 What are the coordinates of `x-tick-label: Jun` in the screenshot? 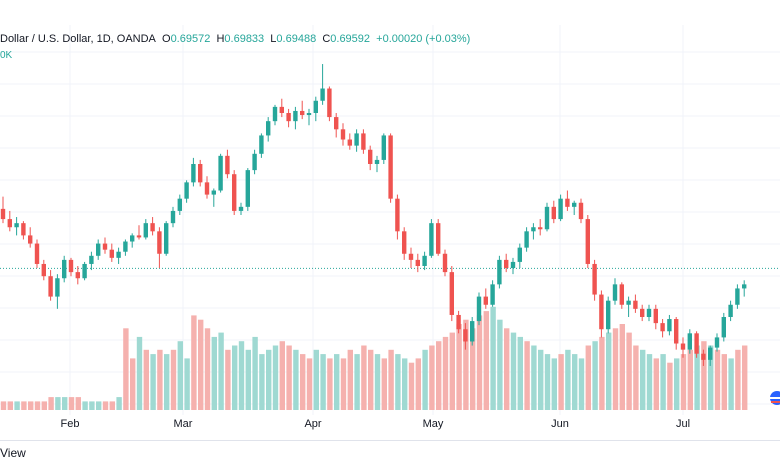 It's located at (560, 424).